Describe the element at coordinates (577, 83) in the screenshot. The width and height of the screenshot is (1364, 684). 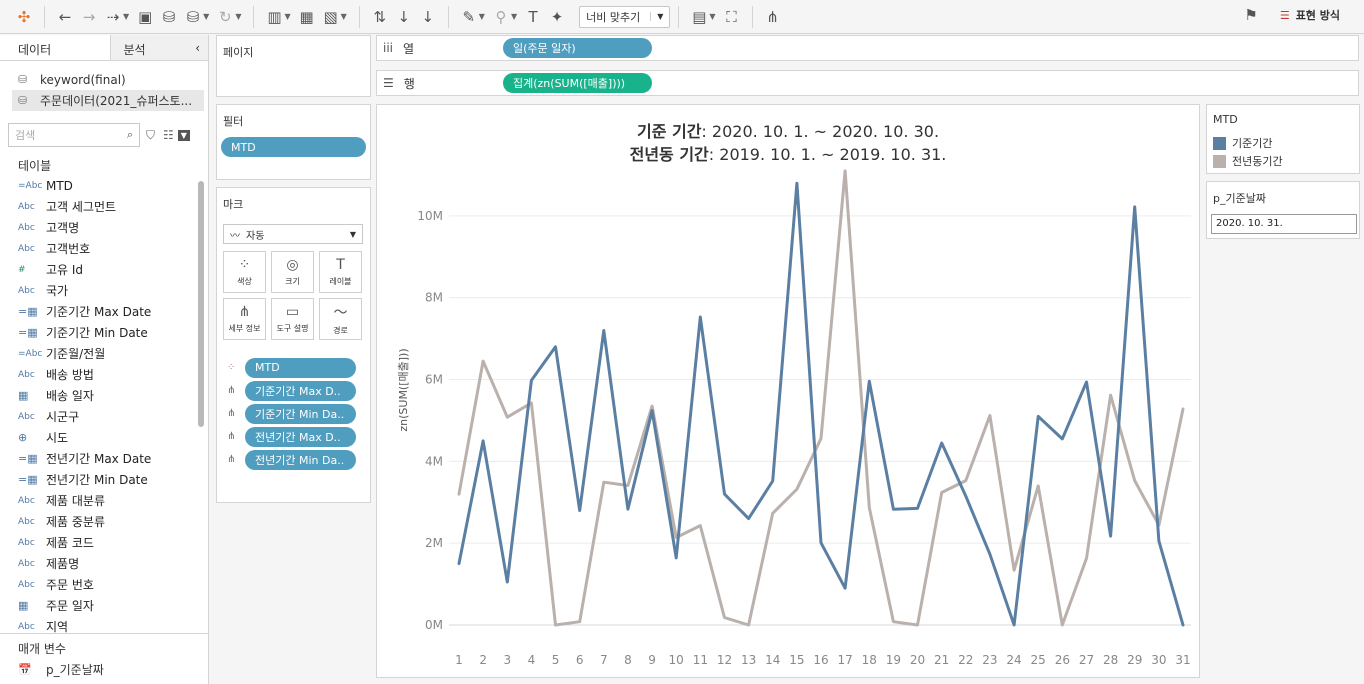
I see `rows-pill: 집계(zn(SUM([매출])))` at that location.